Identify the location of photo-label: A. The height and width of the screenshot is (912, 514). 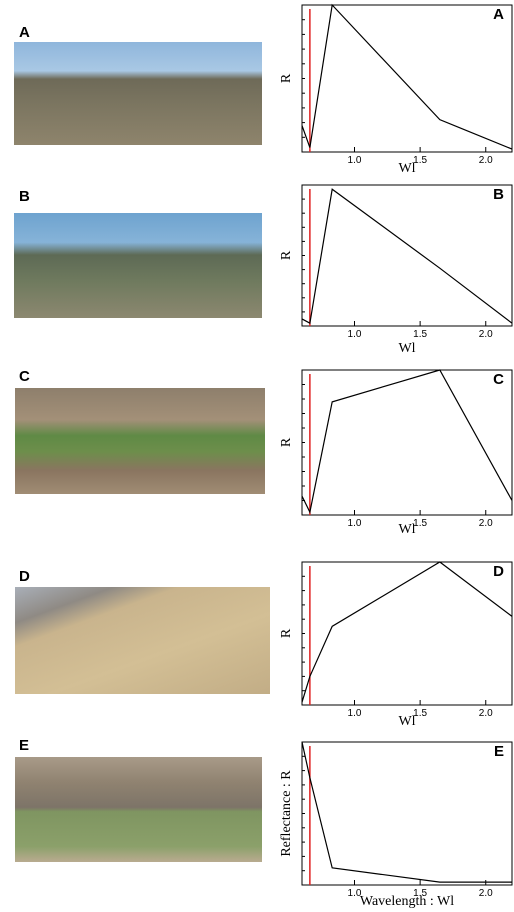
(24, 32).